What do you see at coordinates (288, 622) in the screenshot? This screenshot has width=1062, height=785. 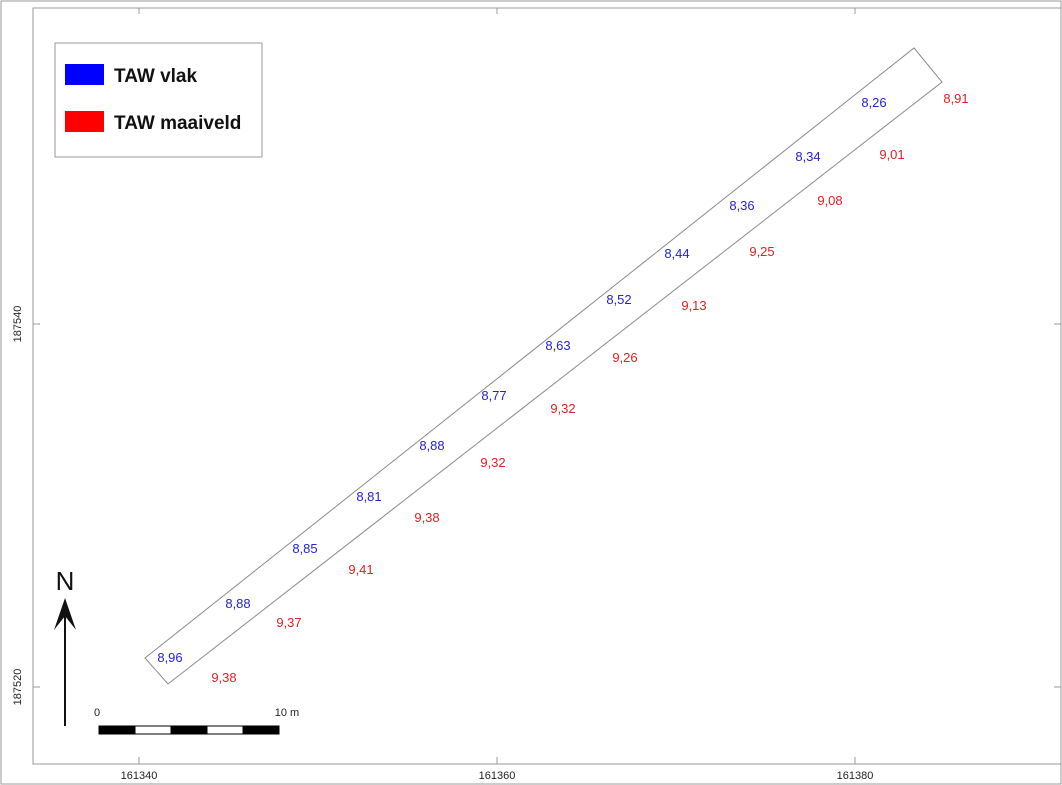 I see `maaiveld-label: 9,37` at bounding box center [288, 622].